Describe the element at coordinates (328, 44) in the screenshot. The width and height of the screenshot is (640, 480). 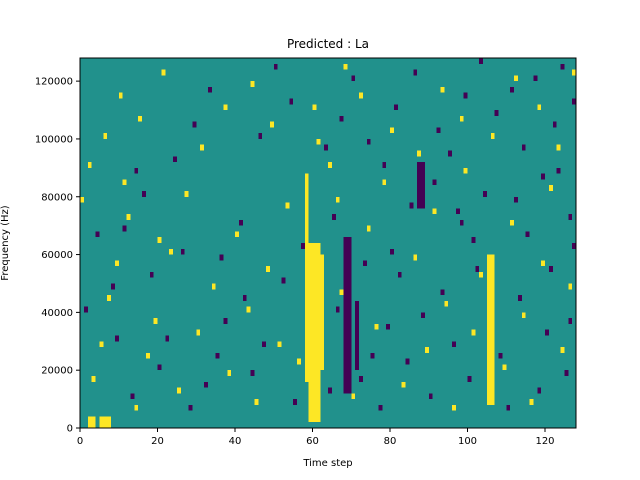
I see `chart-title: Predicted : La` at that location.